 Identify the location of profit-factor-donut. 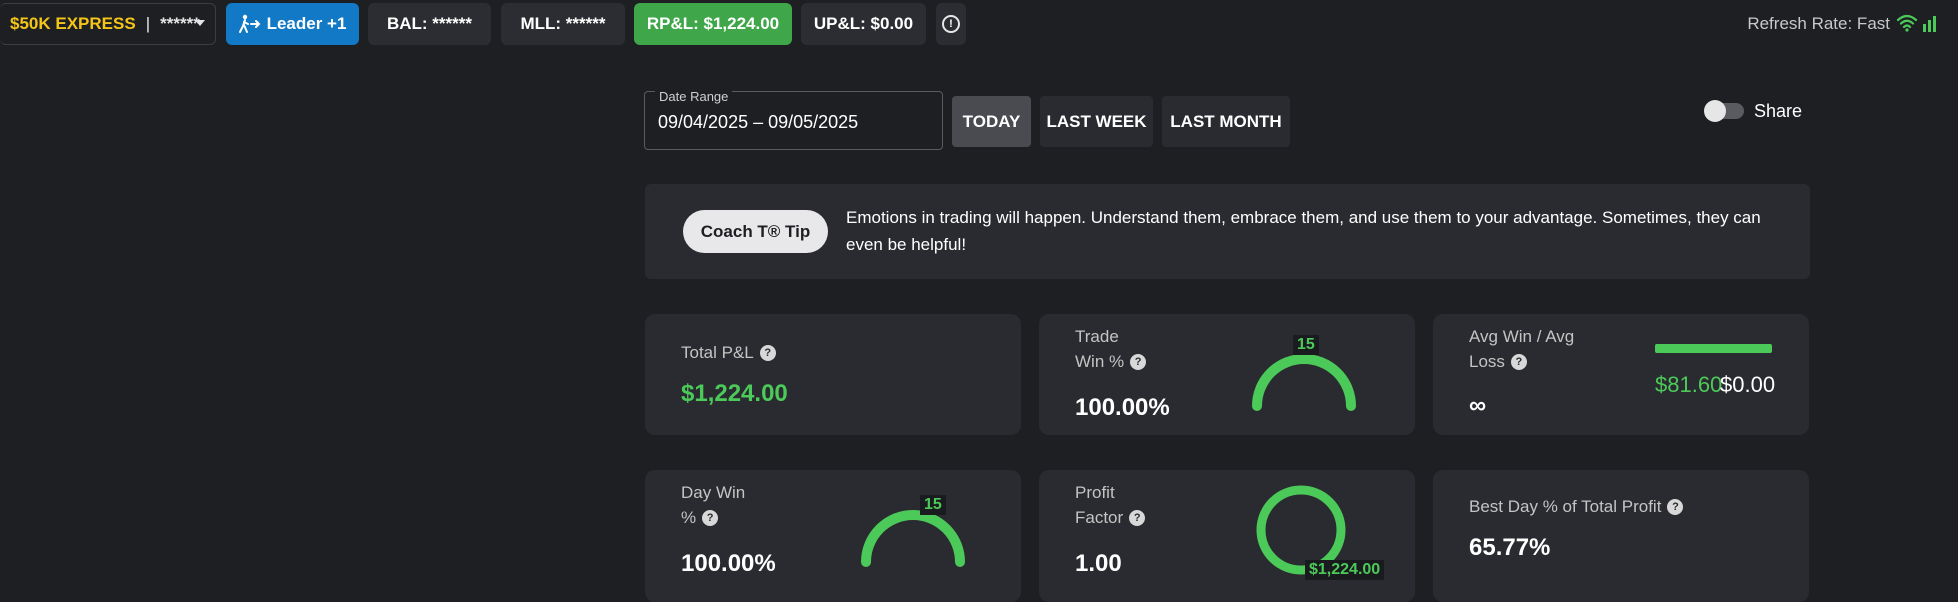
(1301, 530).